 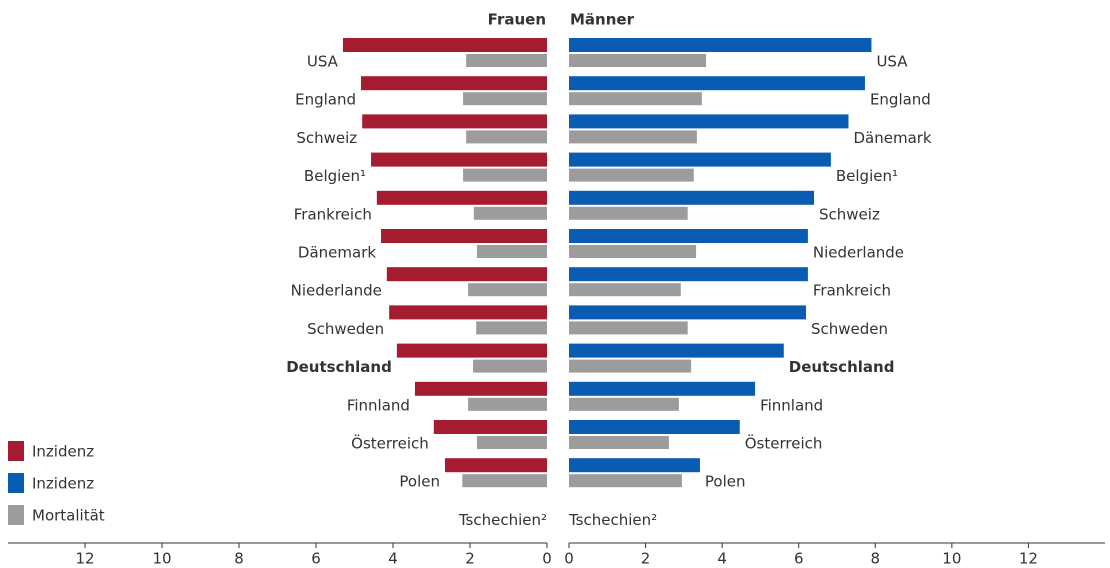 What do you see at coordinates (517, 20) in the screenshot?
I see `panel-title: Frauen` at bounding box center [517, 20].